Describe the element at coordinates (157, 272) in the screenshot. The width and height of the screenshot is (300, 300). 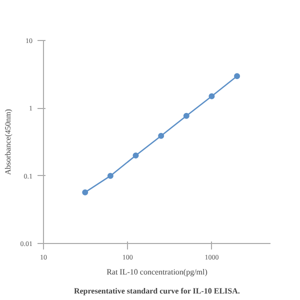
I see `x-axis-title: Rat IL-10 concentration(pg/ml)` at that location.